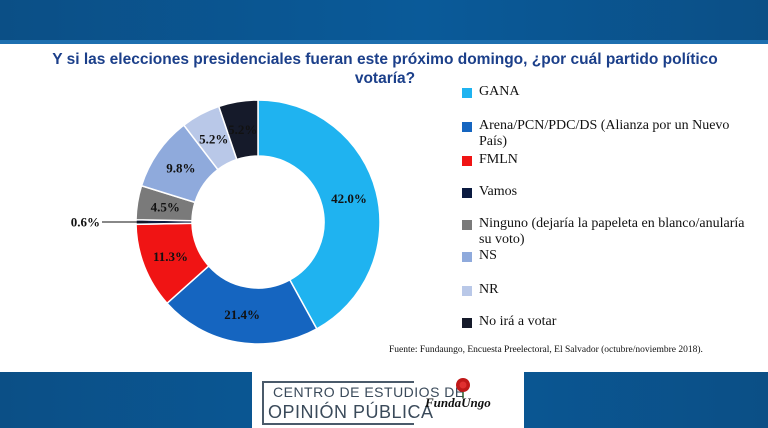 Image resolution: width=768 pixels, height=428 pixels. Describe the element at coordinates (180, 168) in the screenshot. I see `data-label-5: 9.8%` at that location.